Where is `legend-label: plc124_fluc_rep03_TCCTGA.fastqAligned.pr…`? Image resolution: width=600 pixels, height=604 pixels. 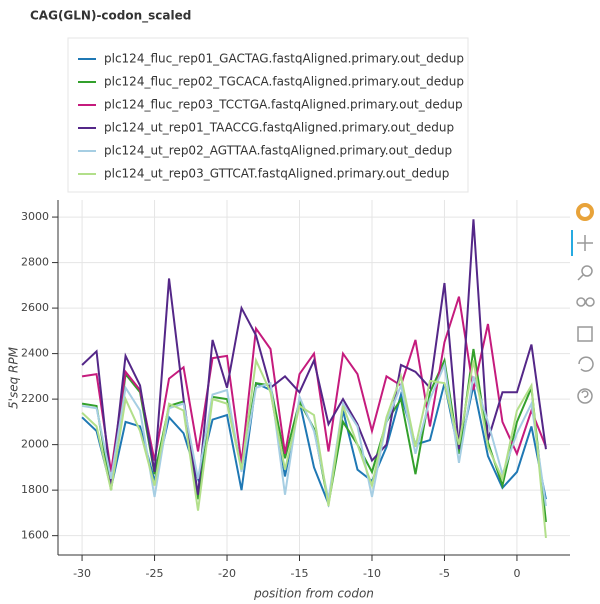 legend-label: plc124_fluc_rep03_TCCTGA.fastqAligned.pr… is located at coordinates (283, 105).